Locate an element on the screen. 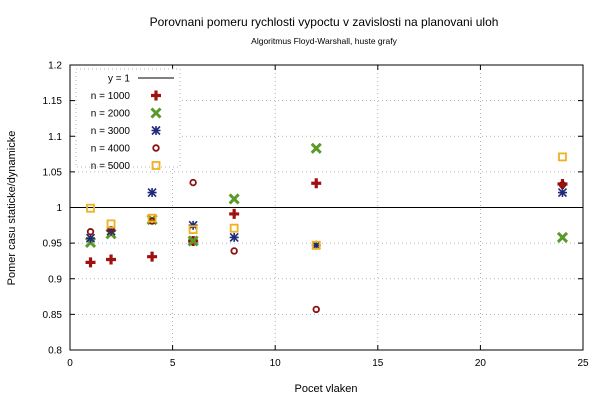 This screenshot has width=600, height=400. y-axis-label: Pomer casu staticke/dynamicke is located at coordinates (12, 208).